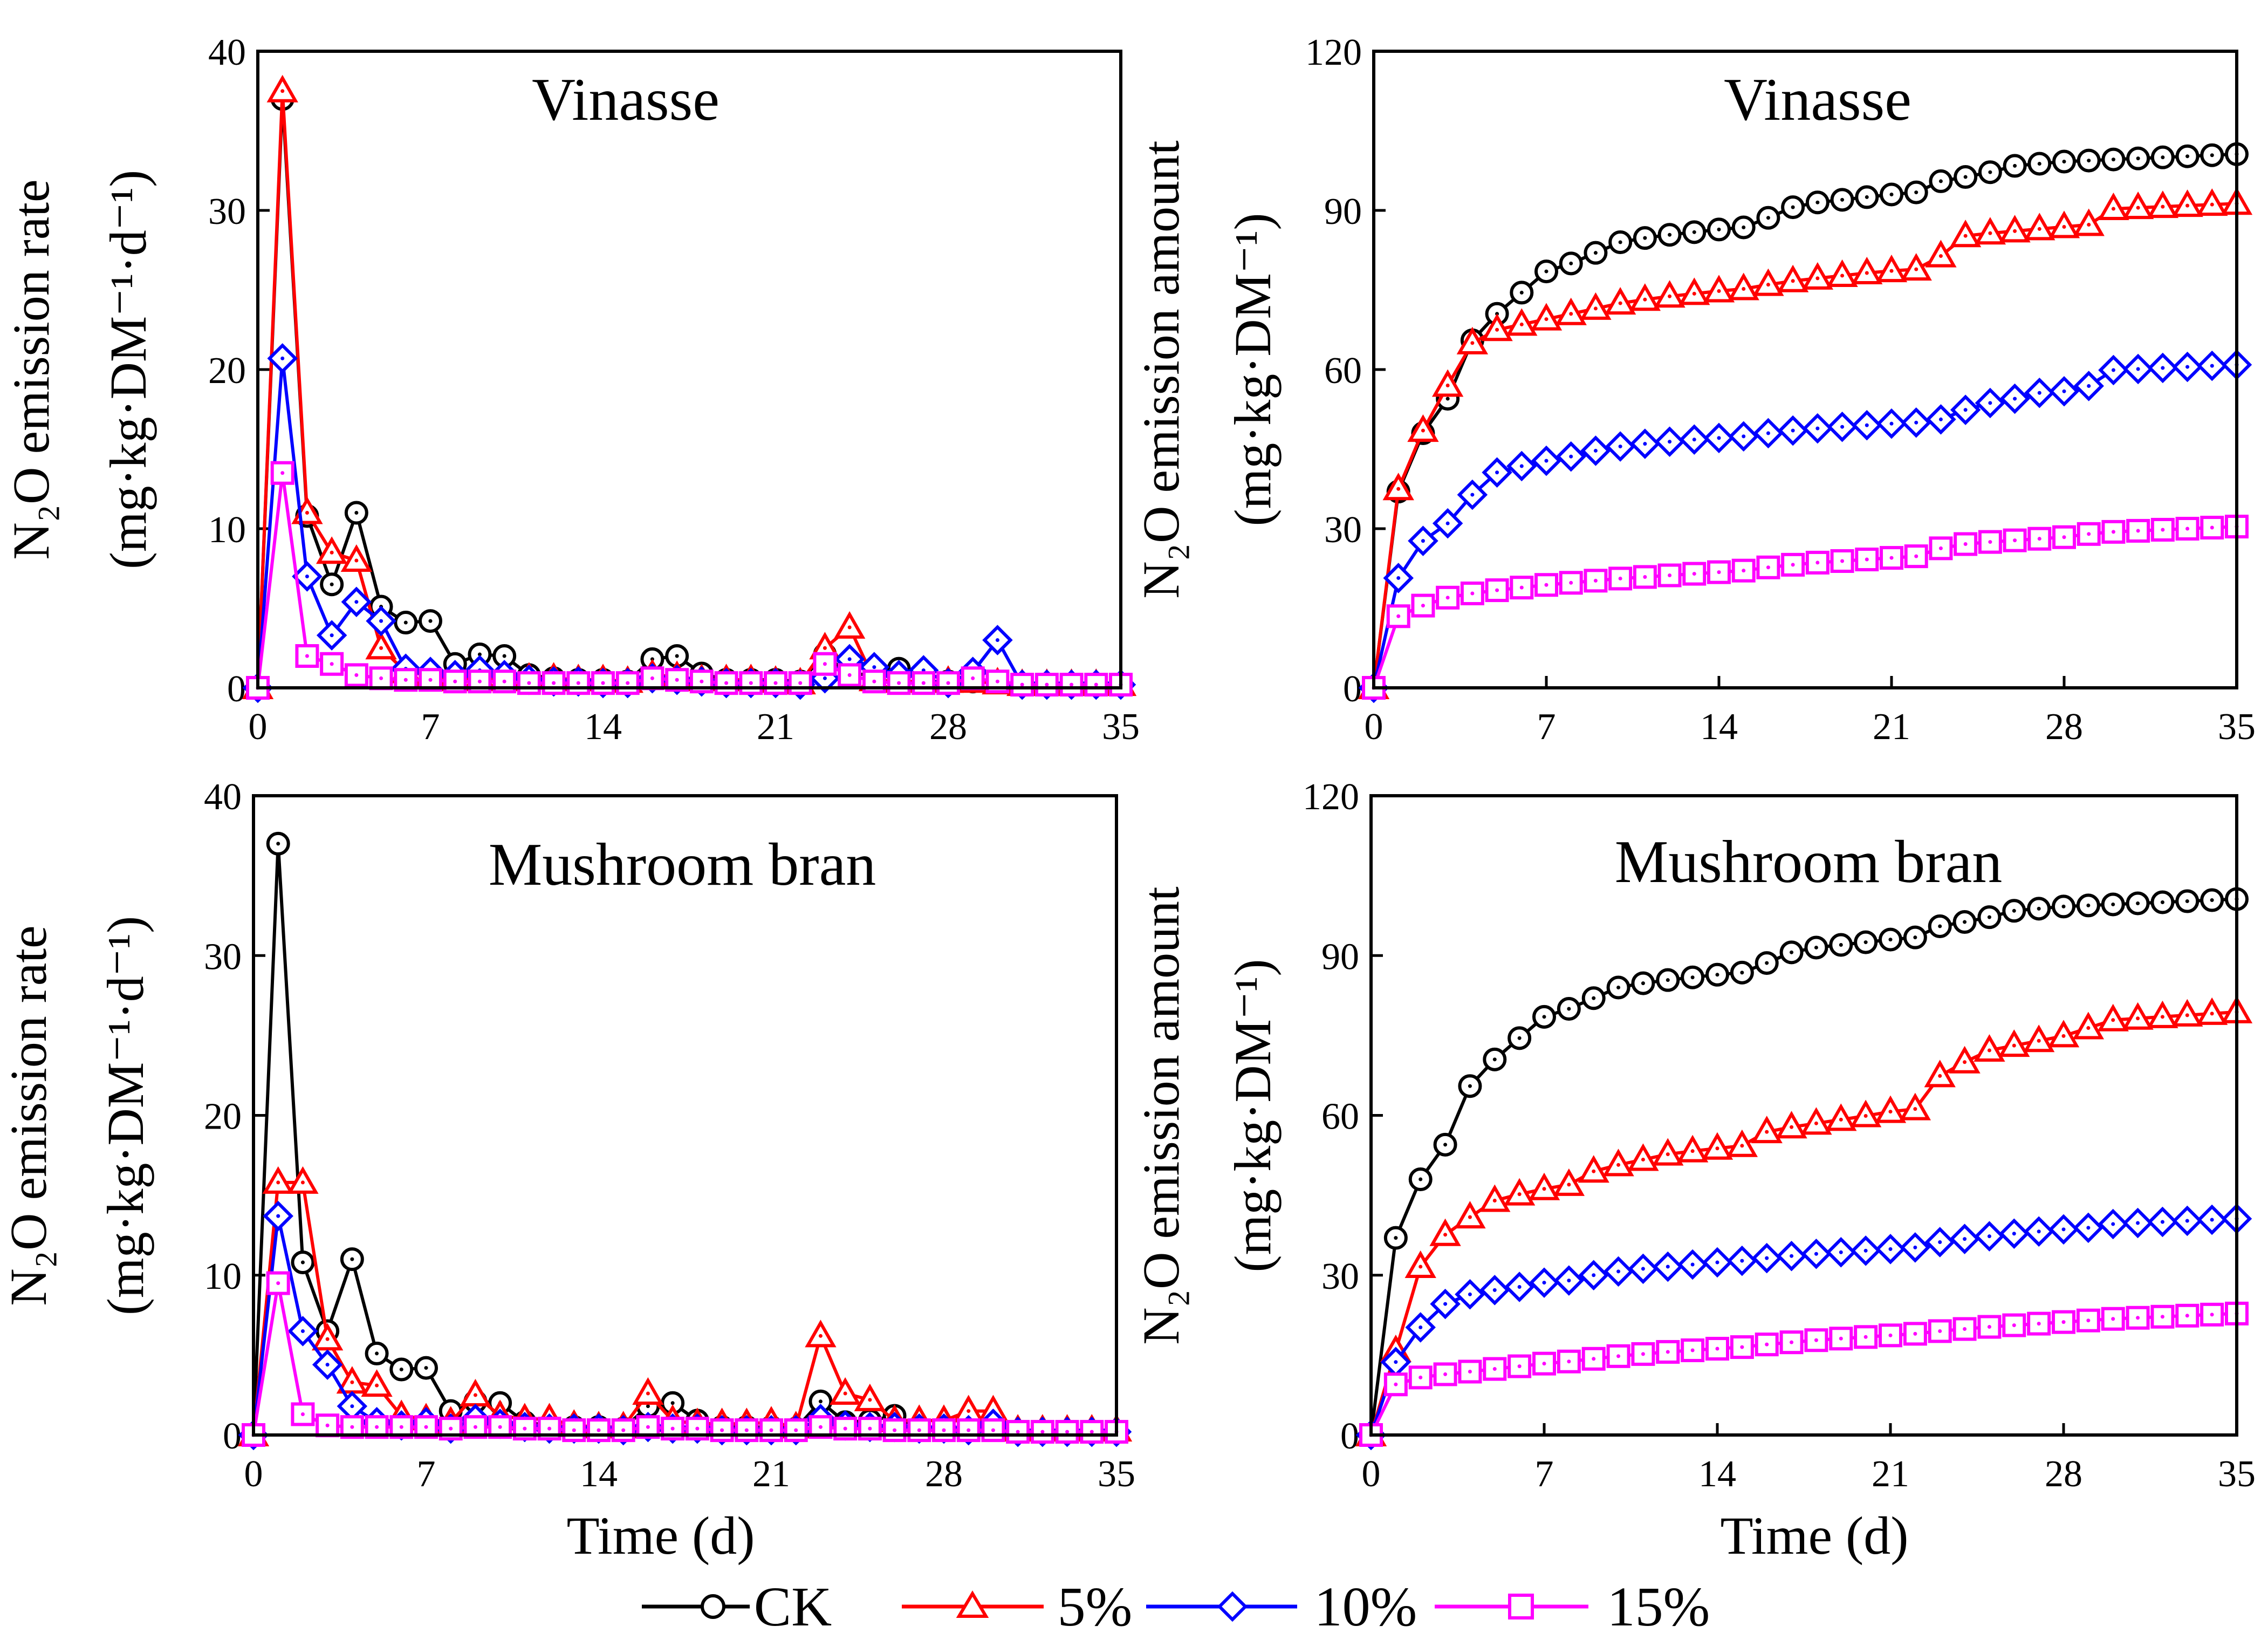 The image size is (2268, 1640). Describe the element at coordinates (258, 727) in the screenshot. I see `x-tick-label: 0` at that location.